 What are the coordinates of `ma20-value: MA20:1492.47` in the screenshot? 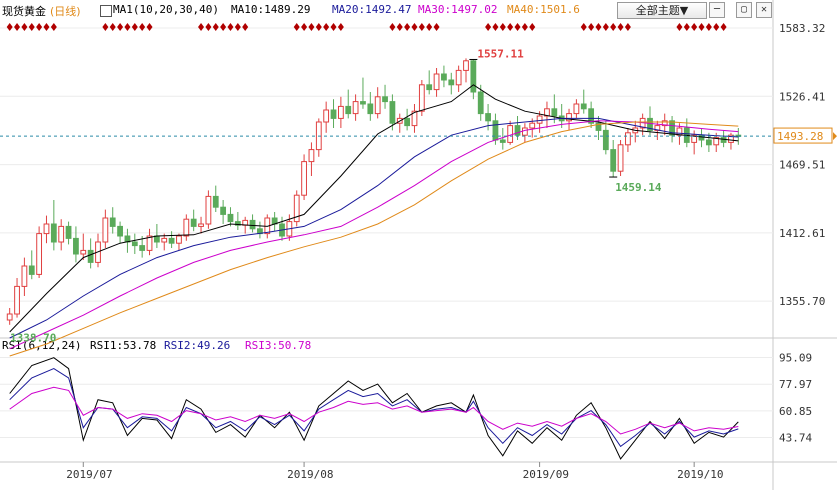 It's located at (372, 9).